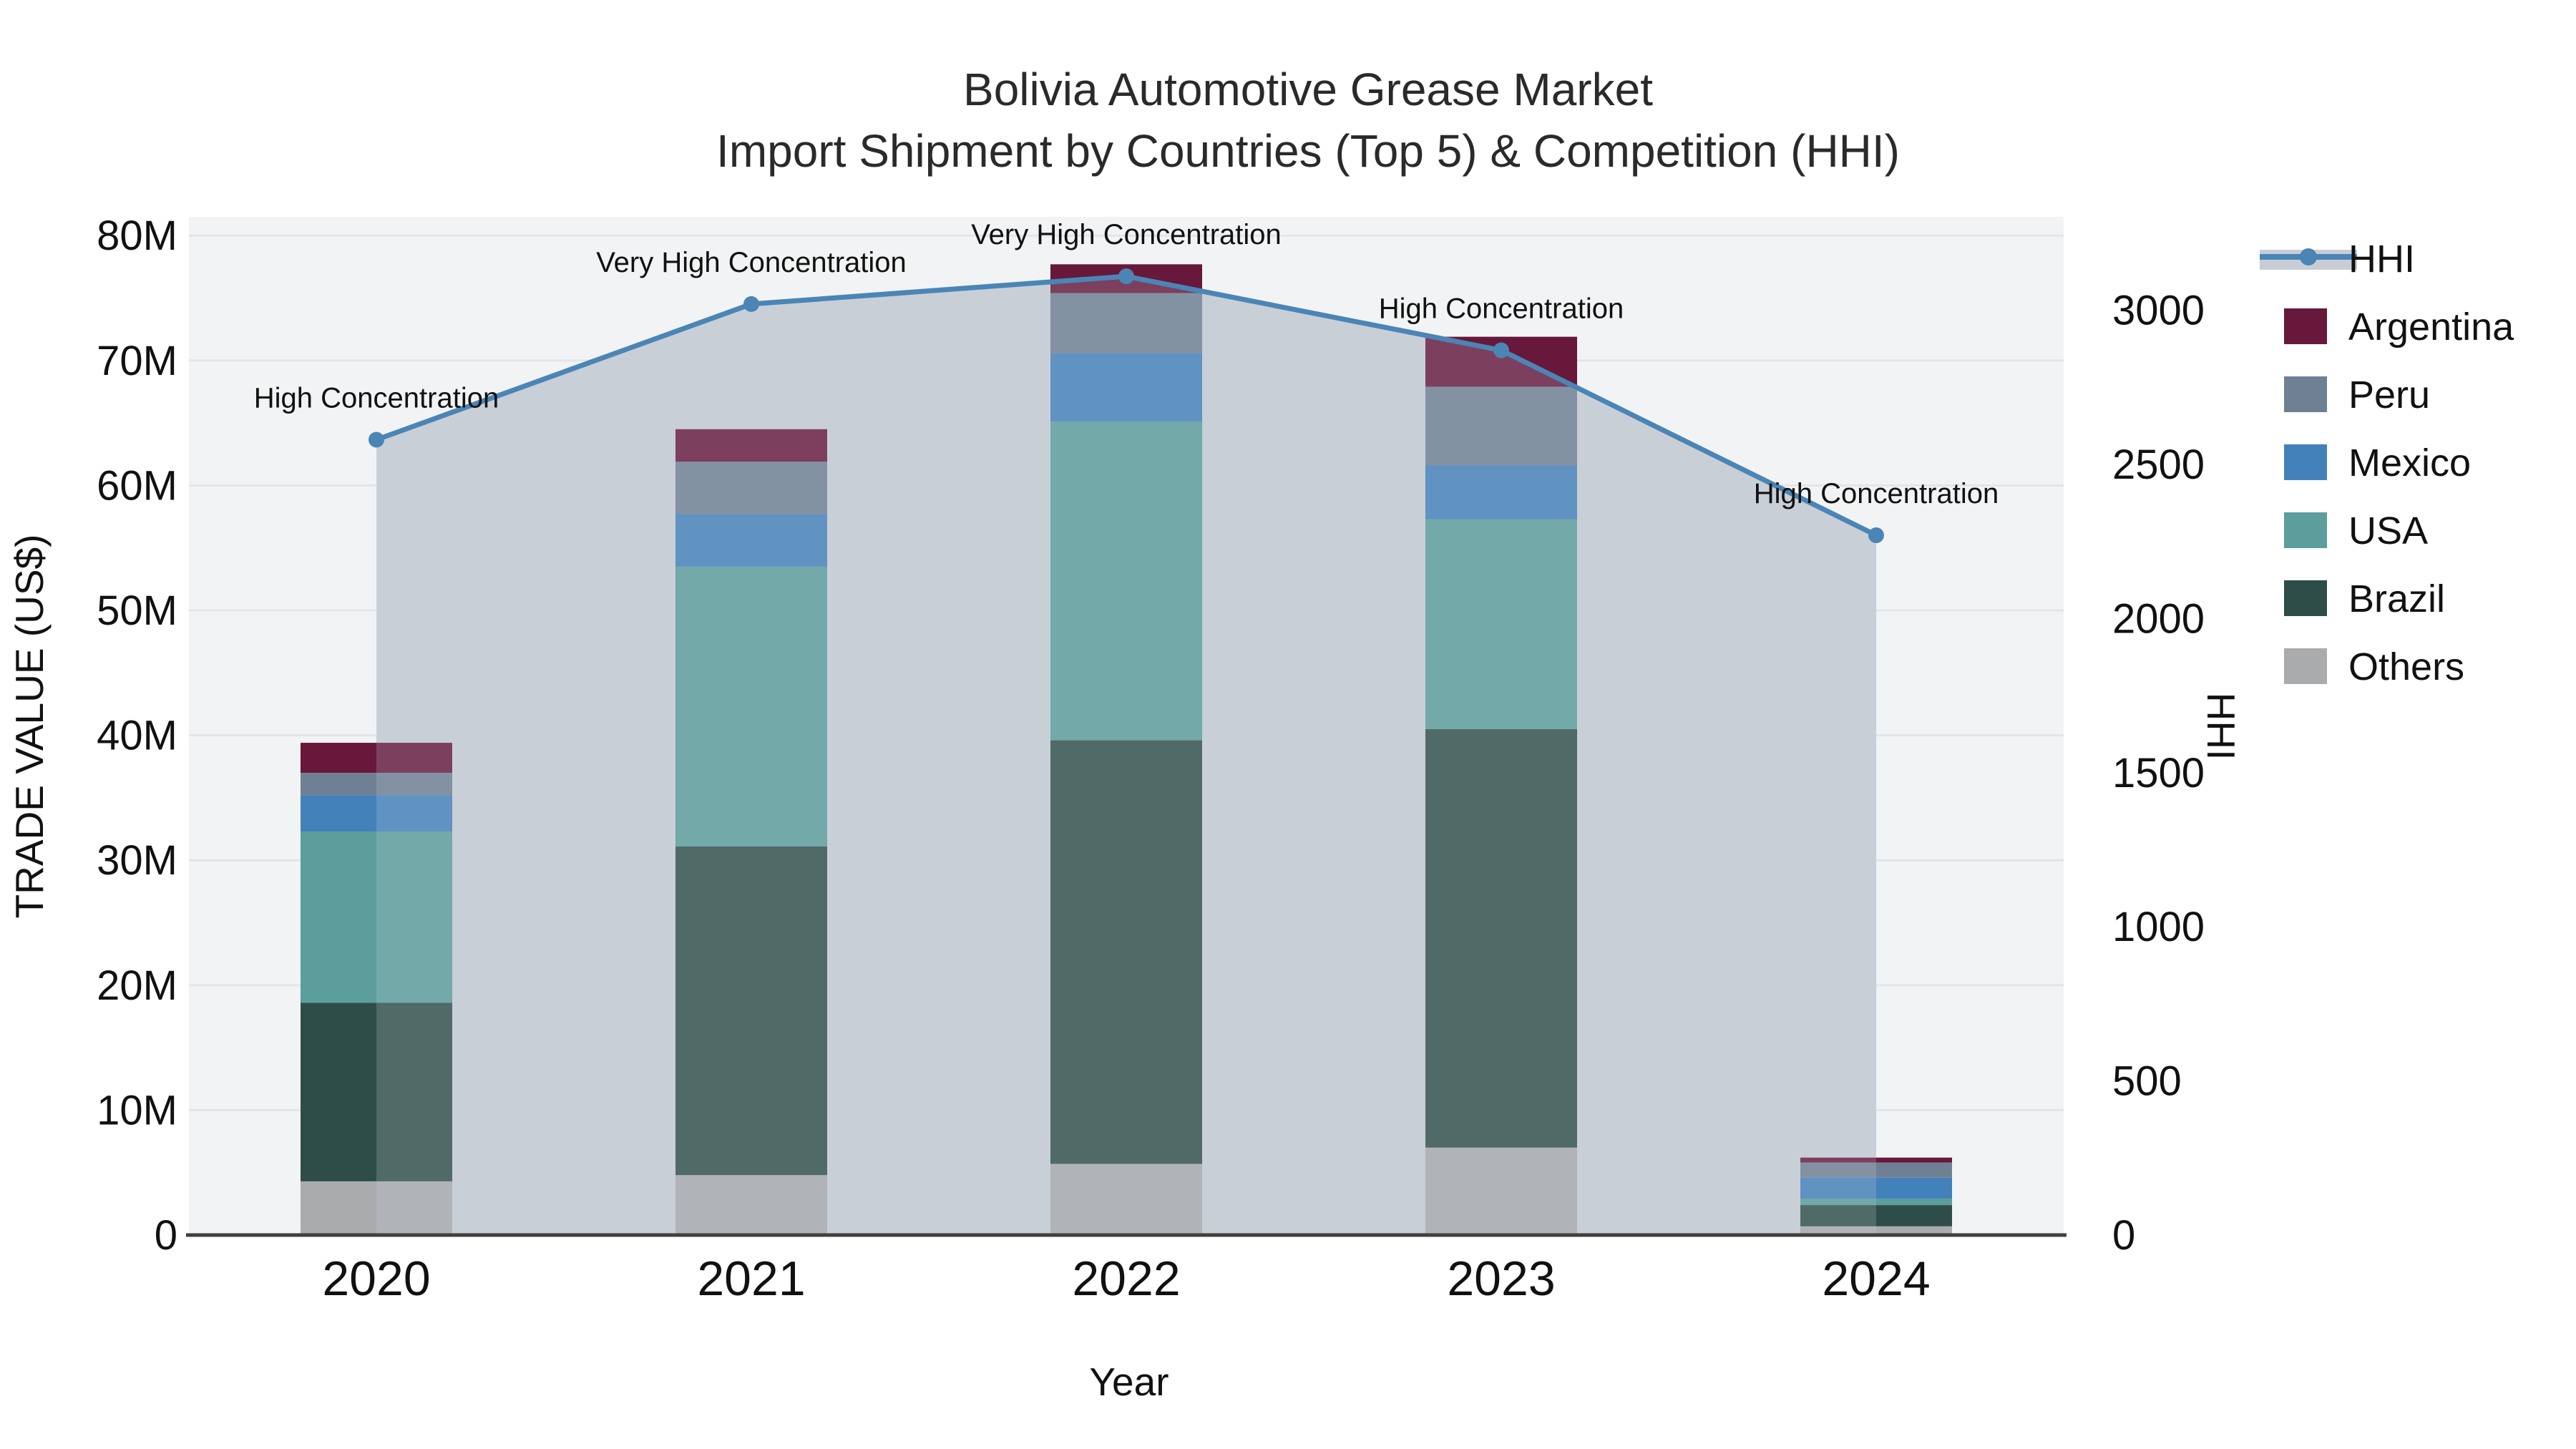 This screenshot has width=2576, height=1449. What do you see at coordinates (2388, 530) in the screenshot?
I see `legend-label: USA` at bounding box center [2388, 530].